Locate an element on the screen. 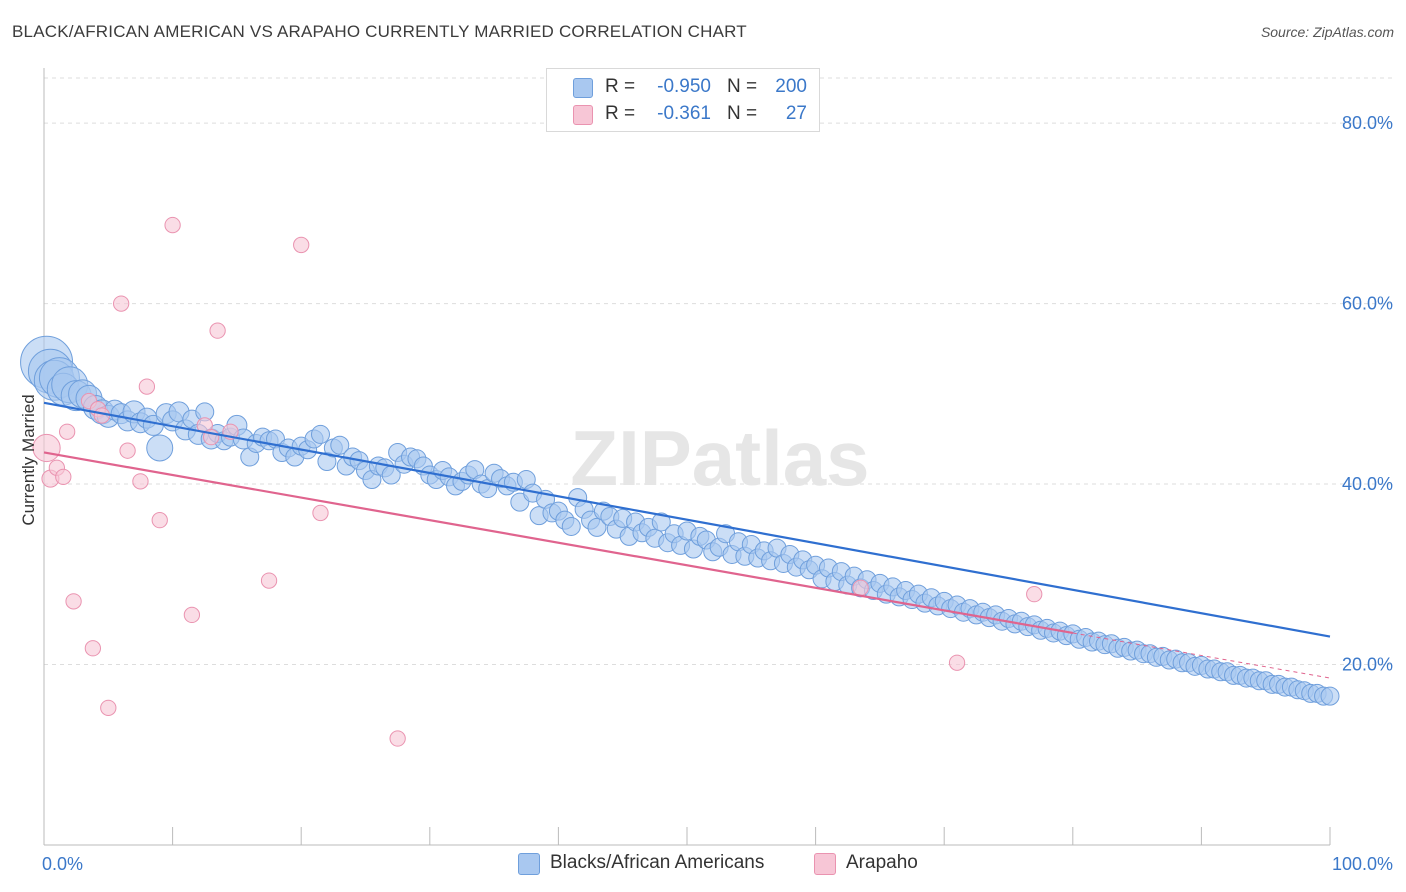  y-tick-label: 80.0% is located at coordinates (1367, 123).